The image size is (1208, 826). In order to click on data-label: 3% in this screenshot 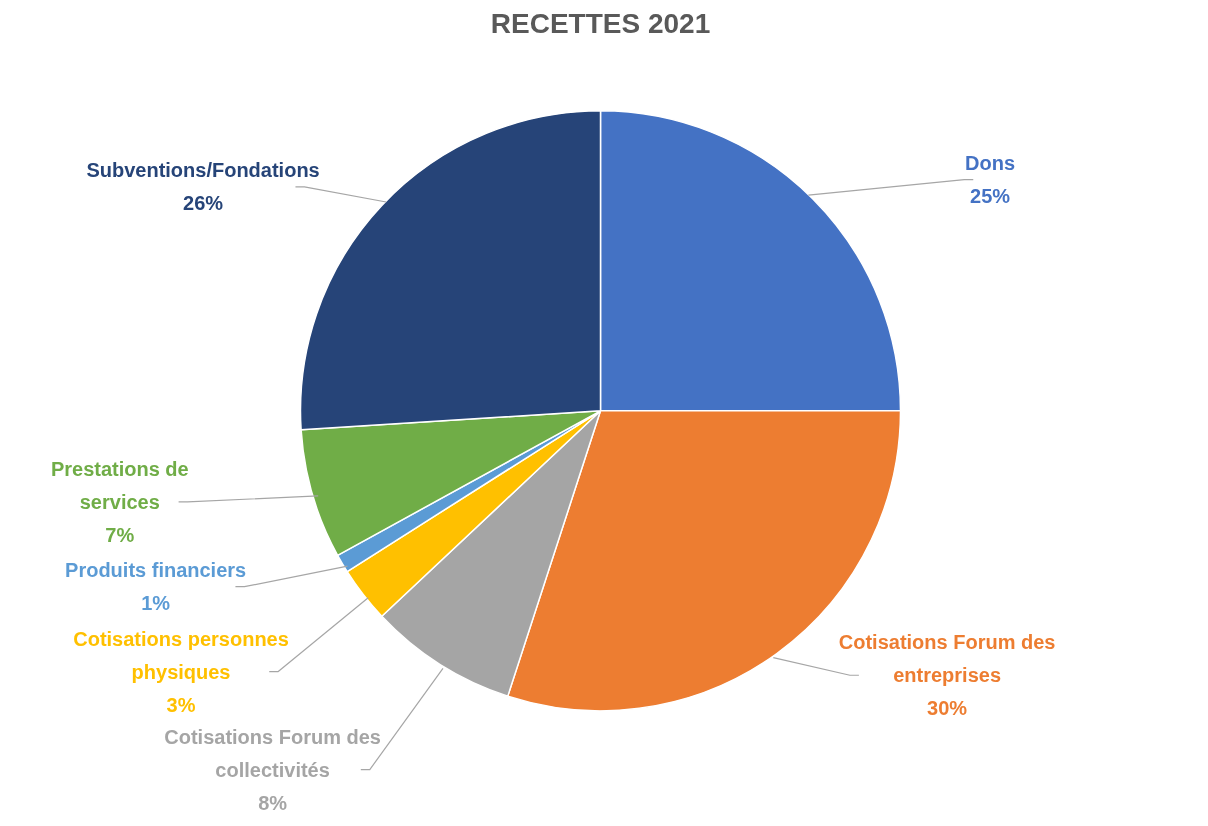, I will do `click(181, 704)`.